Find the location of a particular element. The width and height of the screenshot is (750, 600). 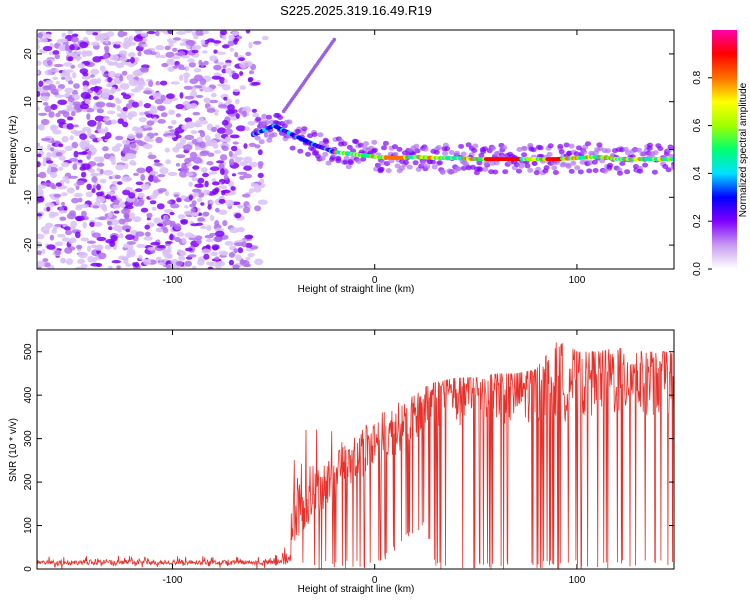

spectrogram-y-tick-label: 10 is located at coordinates (28, 102).